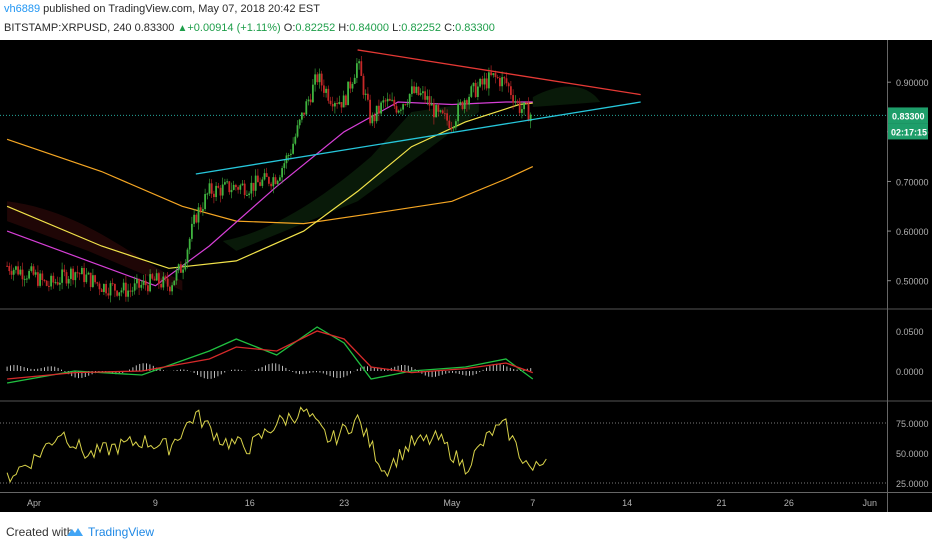 The width and height of the screenshot is (932, 550). Describe the element at coordinates (397, 28) in the screenshot. I see `low-label: L:` at that location.